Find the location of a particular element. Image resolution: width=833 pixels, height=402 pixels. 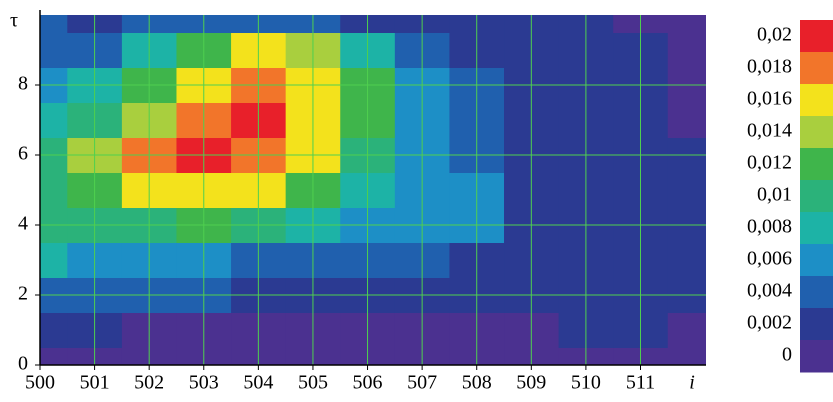

colorbar-label: 0,01 is located at coordinates (774, 195).